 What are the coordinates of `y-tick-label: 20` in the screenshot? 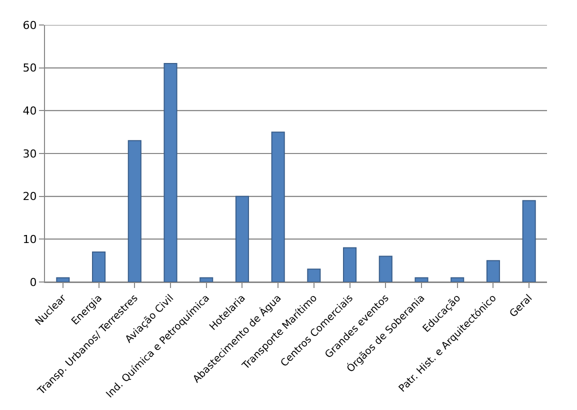 It's located at (29, 197).